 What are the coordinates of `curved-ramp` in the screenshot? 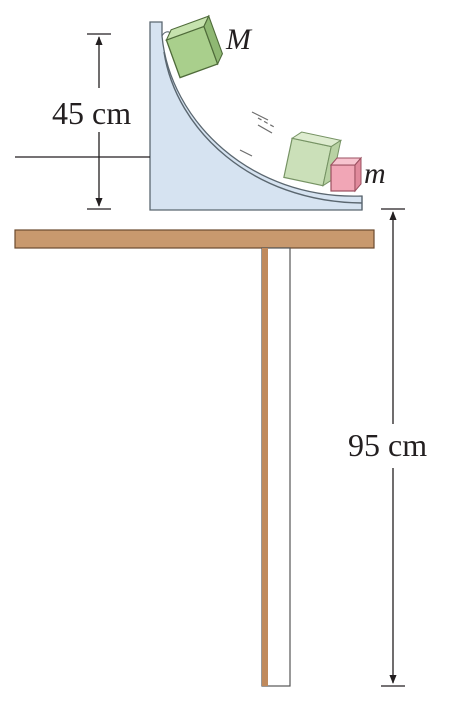 It's located at (256, 116).